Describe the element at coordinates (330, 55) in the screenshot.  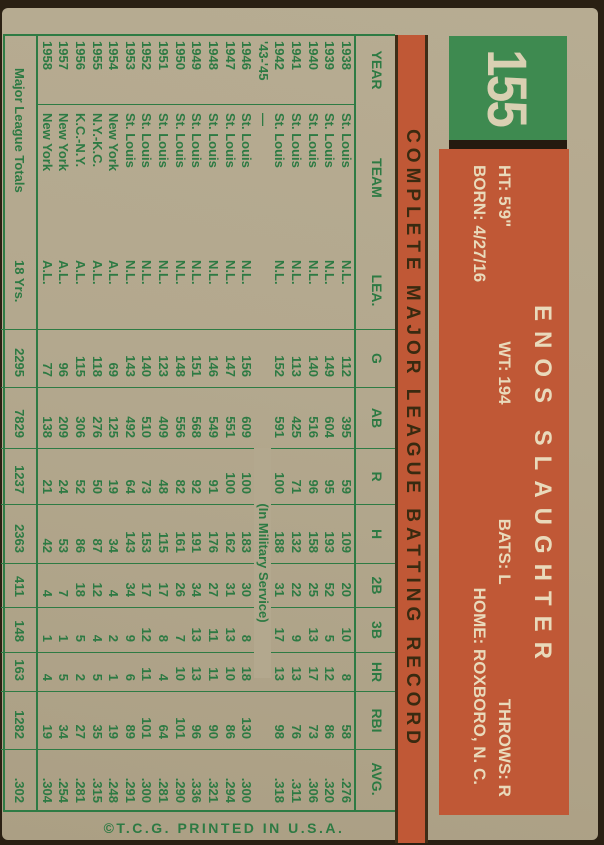
I see `table-cell: 1939` at that location.